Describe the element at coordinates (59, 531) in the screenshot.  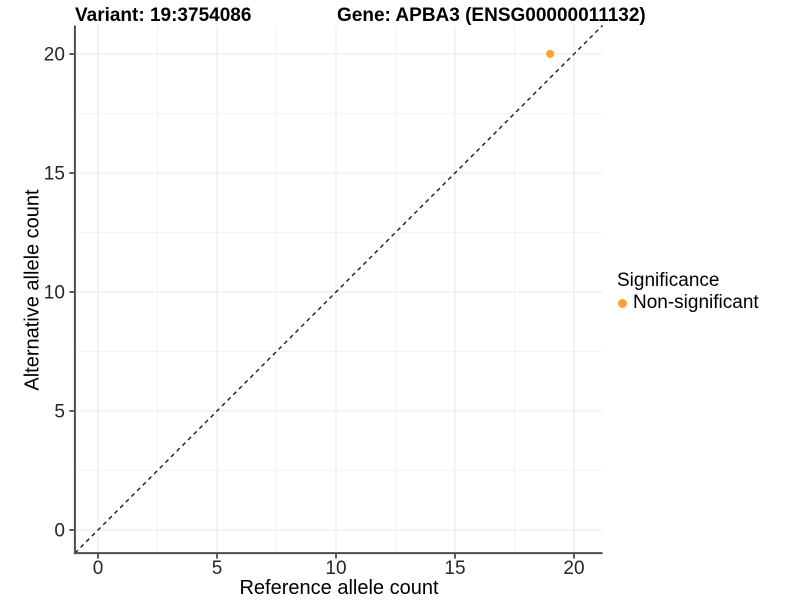
I see `y-tick-label: 0` at that location.